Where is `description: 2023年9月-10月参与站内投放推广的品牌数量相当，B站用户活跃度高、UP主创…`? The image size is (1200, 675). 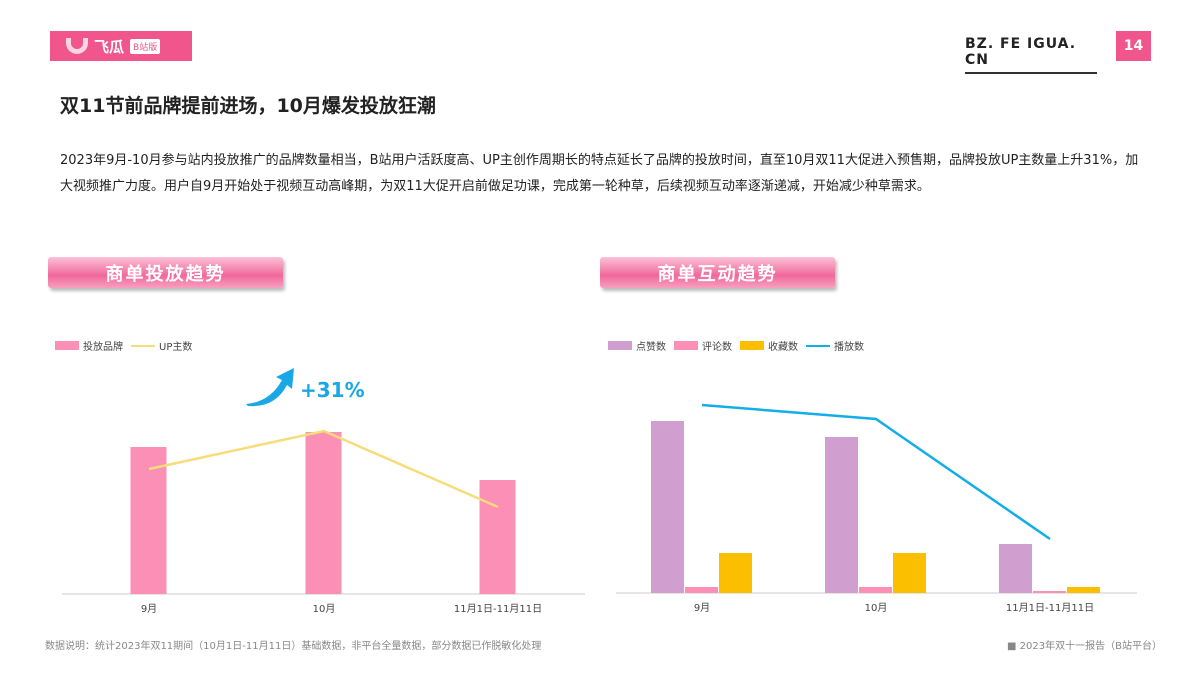 description: 2023年9月-10月参与站内投放推广的品牌数量相当，B站用户活跃度高、UP主创… is located at coordinates (599, 173).